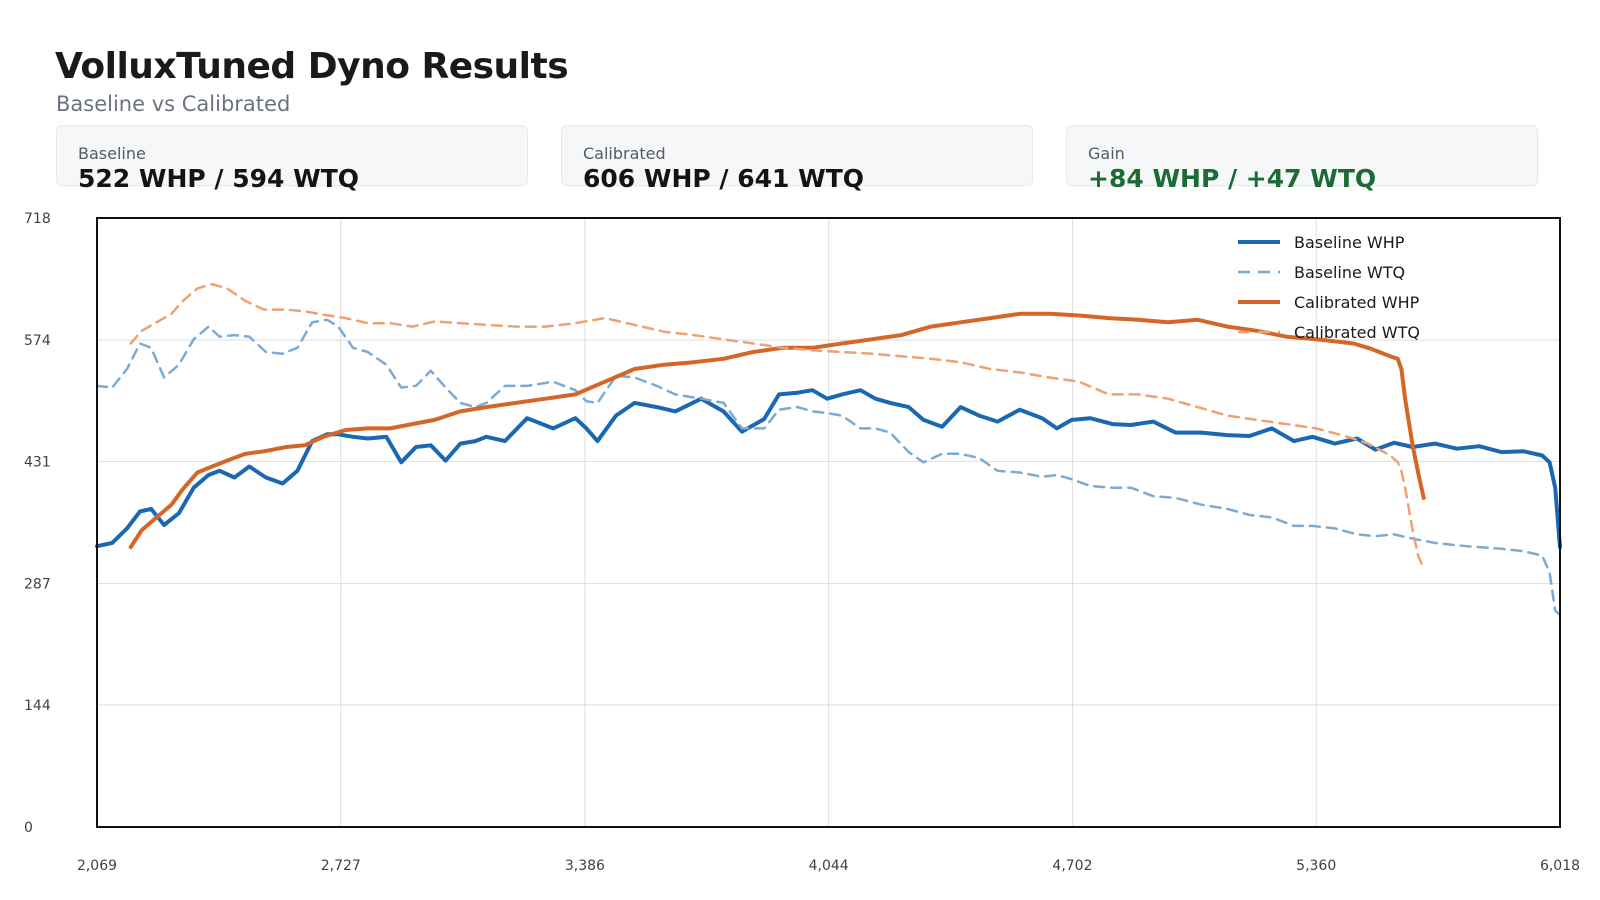 Image resolution: width=1600 pixels, height=900 pixels. What do you see at coordinates (1302, 159) in the screenshot?
I see `gain-summary-card: Gain +84 WHP / +47 WTQ` at bounding box center [1302, 159].